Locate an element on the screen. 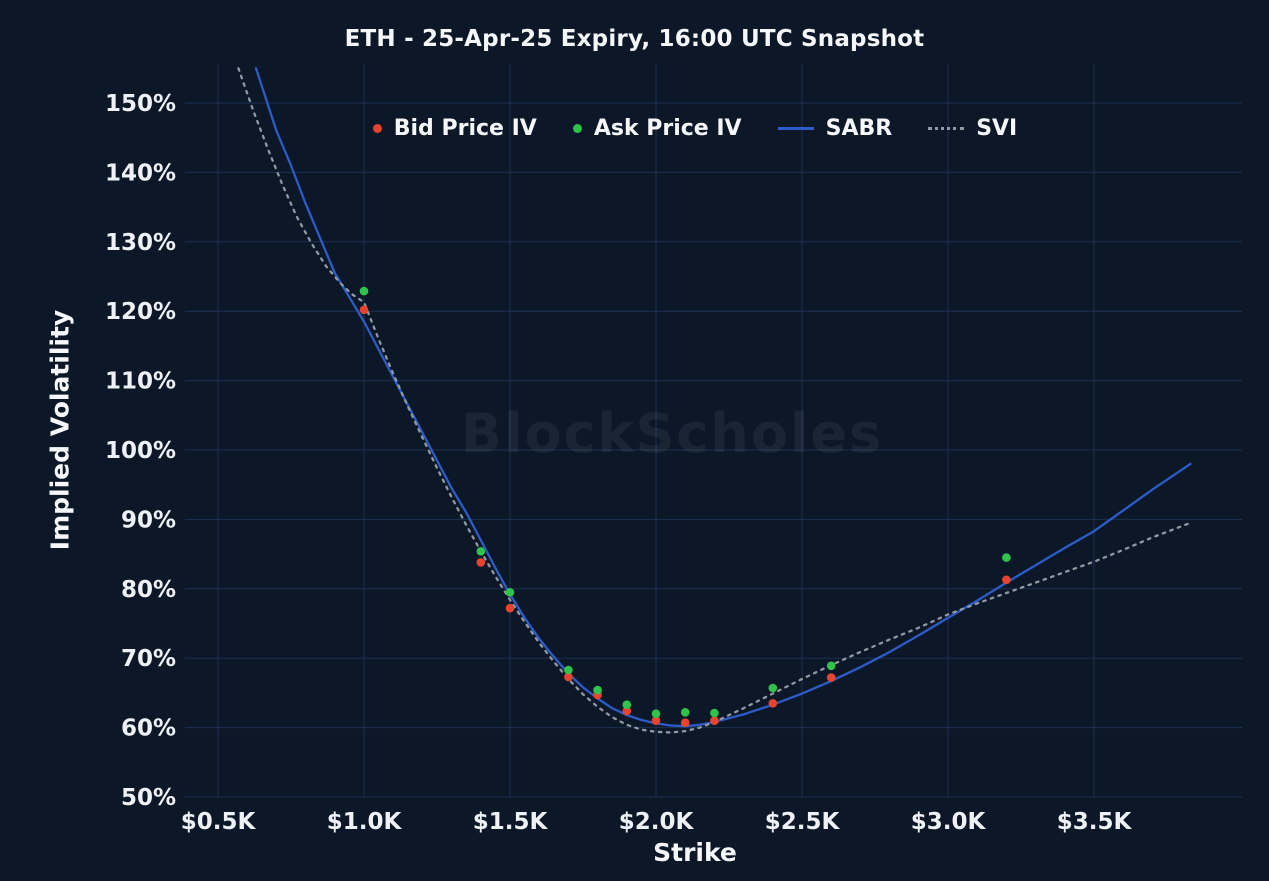 The width and height of the screenshot is (1269, 881). x-tick-label: $1.5K is located at coordinates (511, 822).